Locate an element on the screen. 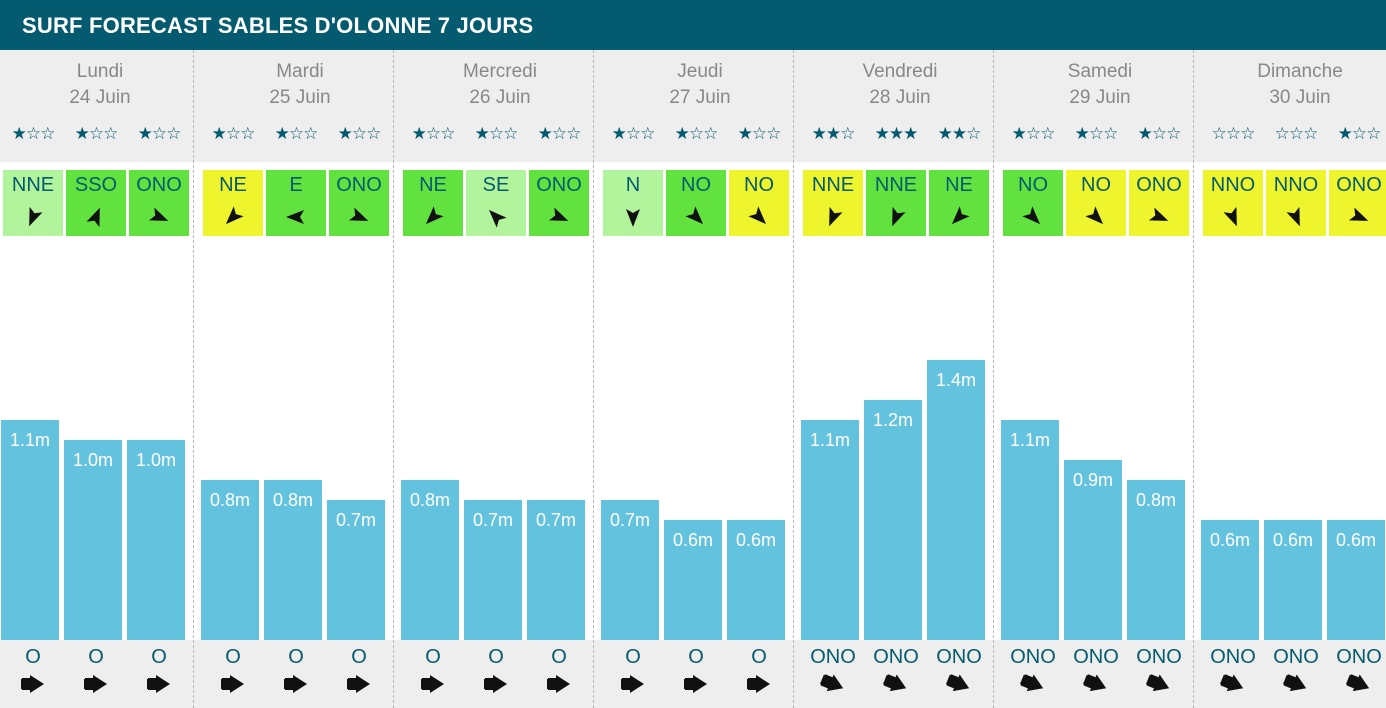 This screenshot has height=708, width=1386. wave-height-bar: 0.9m is located at coordinates (1093, 550).